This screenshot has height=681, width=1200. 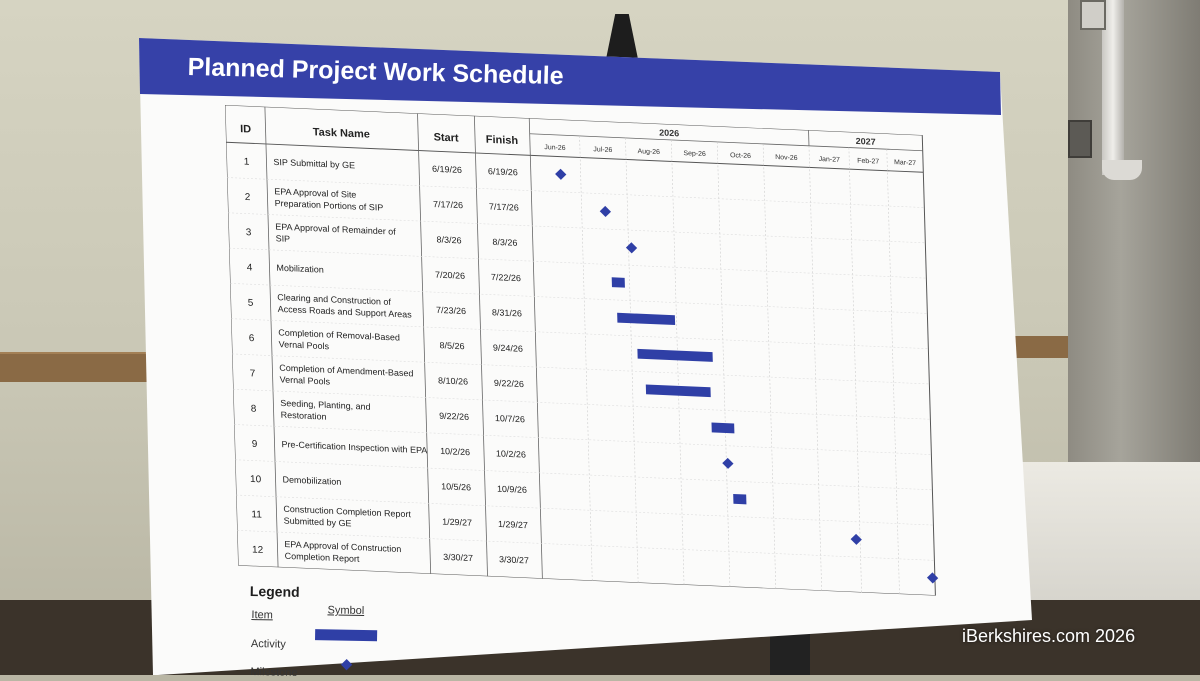 I want to click on task-name: Pre-Certification Inspection with EPA, so click(x=354, y=447).